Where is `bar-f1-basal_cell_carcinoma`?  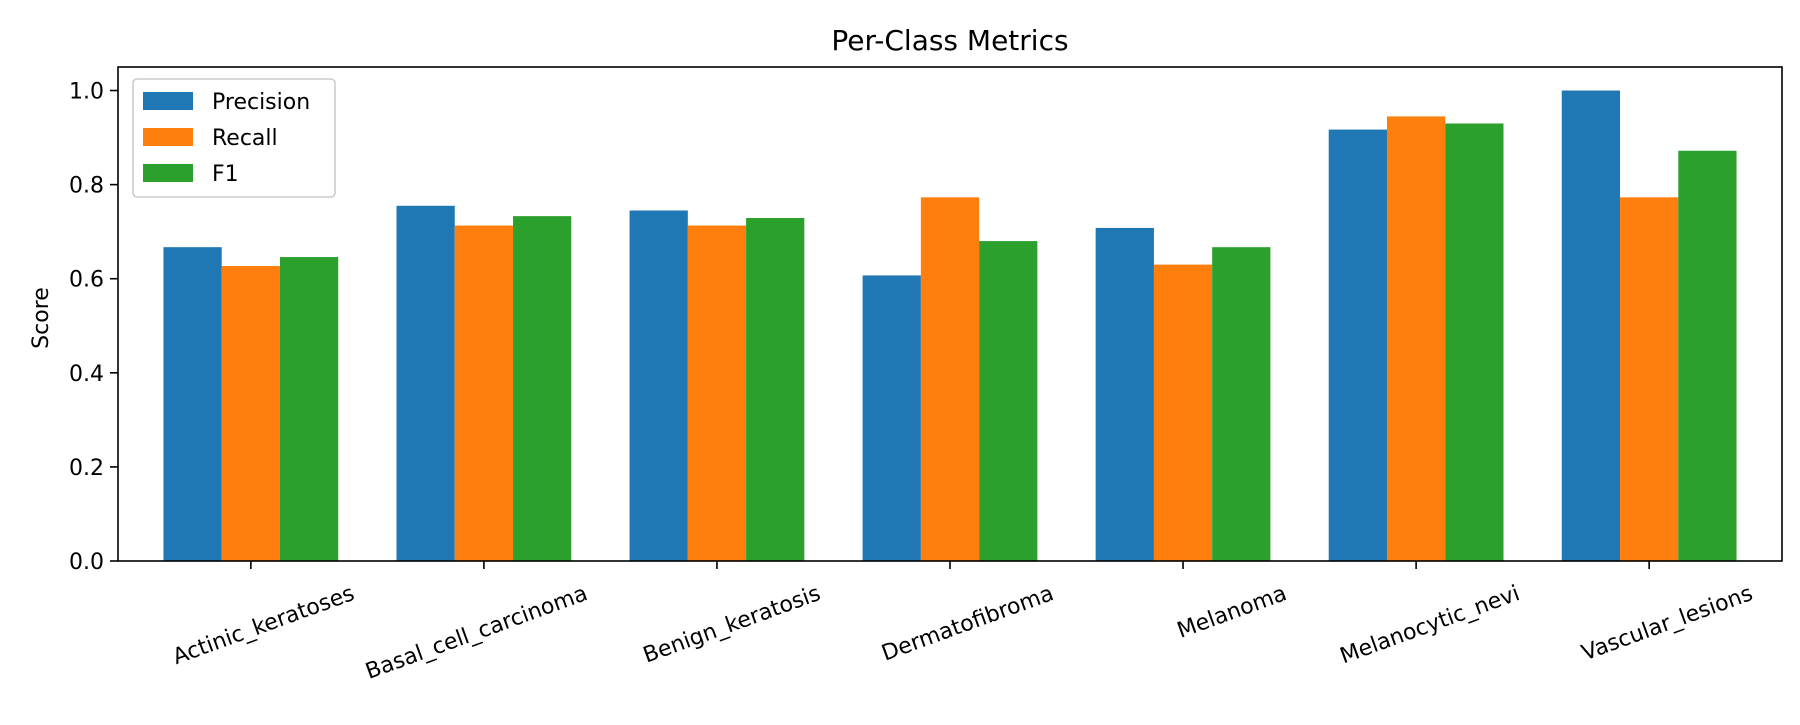 bar-f1-basal_cell_carcinoma is located at coordinates (542, 388).